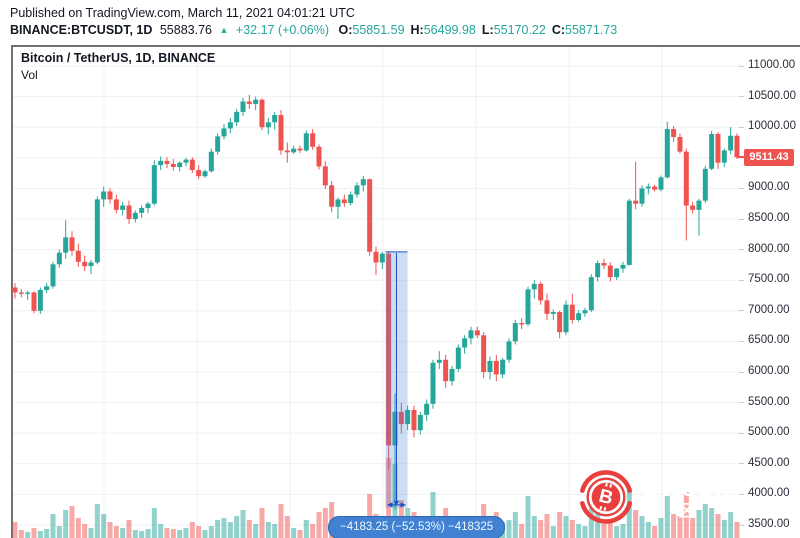 This screenshot has height=538, width=800. Describe the element at coordinates (558, 30) in the screenshot. I see `ohlc-label: C:` at that location.